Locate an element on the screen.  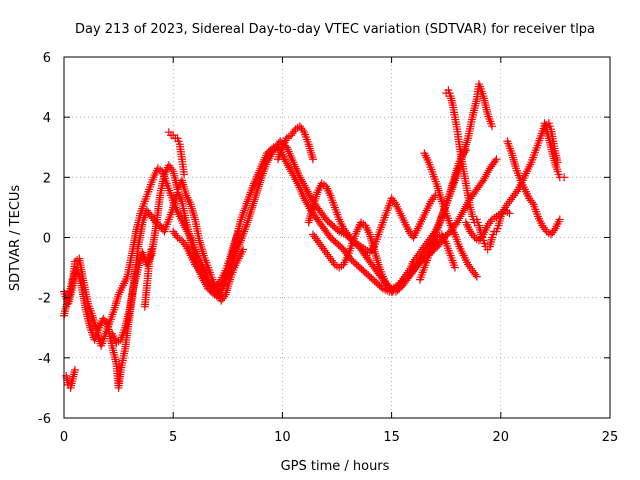
x-axis-title: GPS time / hours is located at coordinates (335, 466).